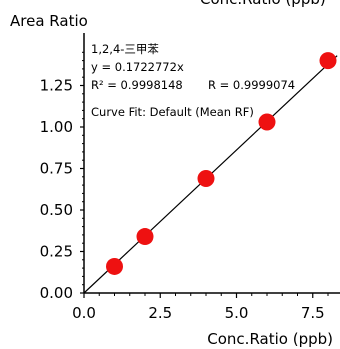 The image size is (340, 349). What do you see at coordinates (56, 86) in the screenshot?
I see `y-tick-label: 1.25` at bounding box center [56, 86].